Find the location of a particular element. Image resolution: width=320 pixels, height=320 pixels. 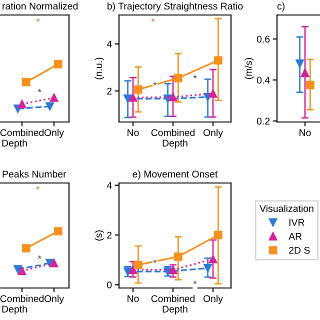

chart-title: c) is located at coordinates (280, 7).